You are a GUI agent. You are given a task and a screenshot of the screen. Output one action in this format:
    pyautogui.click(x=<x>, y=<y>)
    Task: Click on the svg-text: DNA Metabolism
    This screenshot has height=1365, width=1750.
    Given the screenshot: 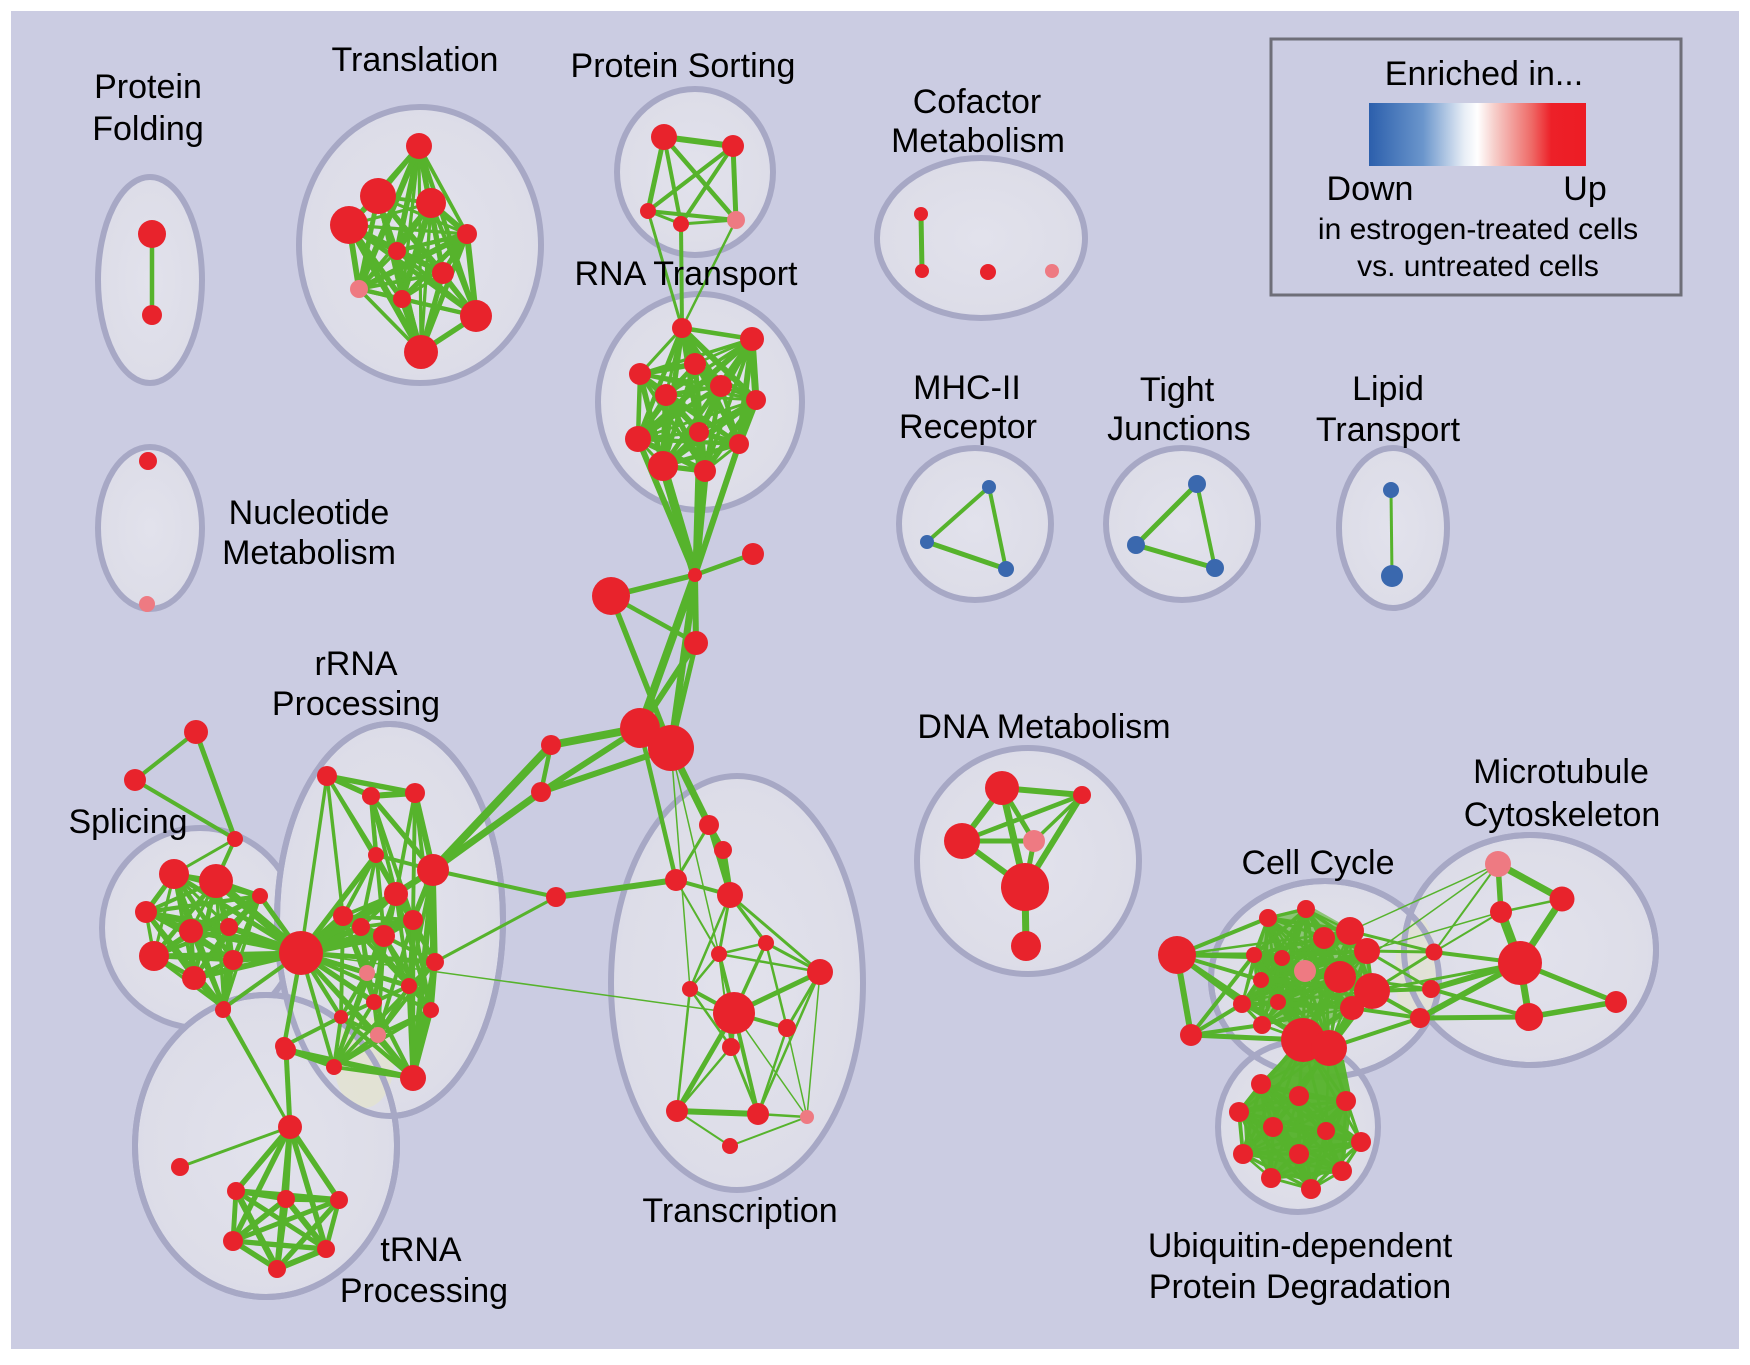 What is the action you would take?
    pyautogui.click(x=1043, y=727)
    